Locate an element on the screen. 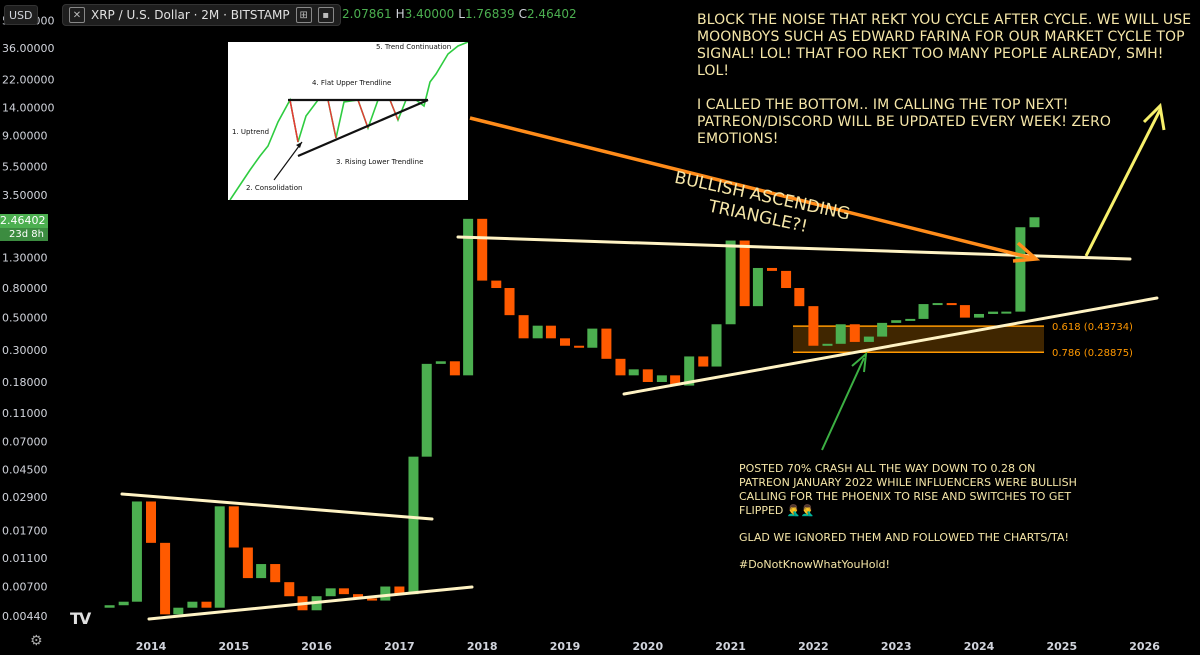 The height and width of the screenshot is (655, 1200). ohlc-readout: 2.07861 H 3.40000 L 1.76839 C 2.46402 is located at coordinates (461, 14).